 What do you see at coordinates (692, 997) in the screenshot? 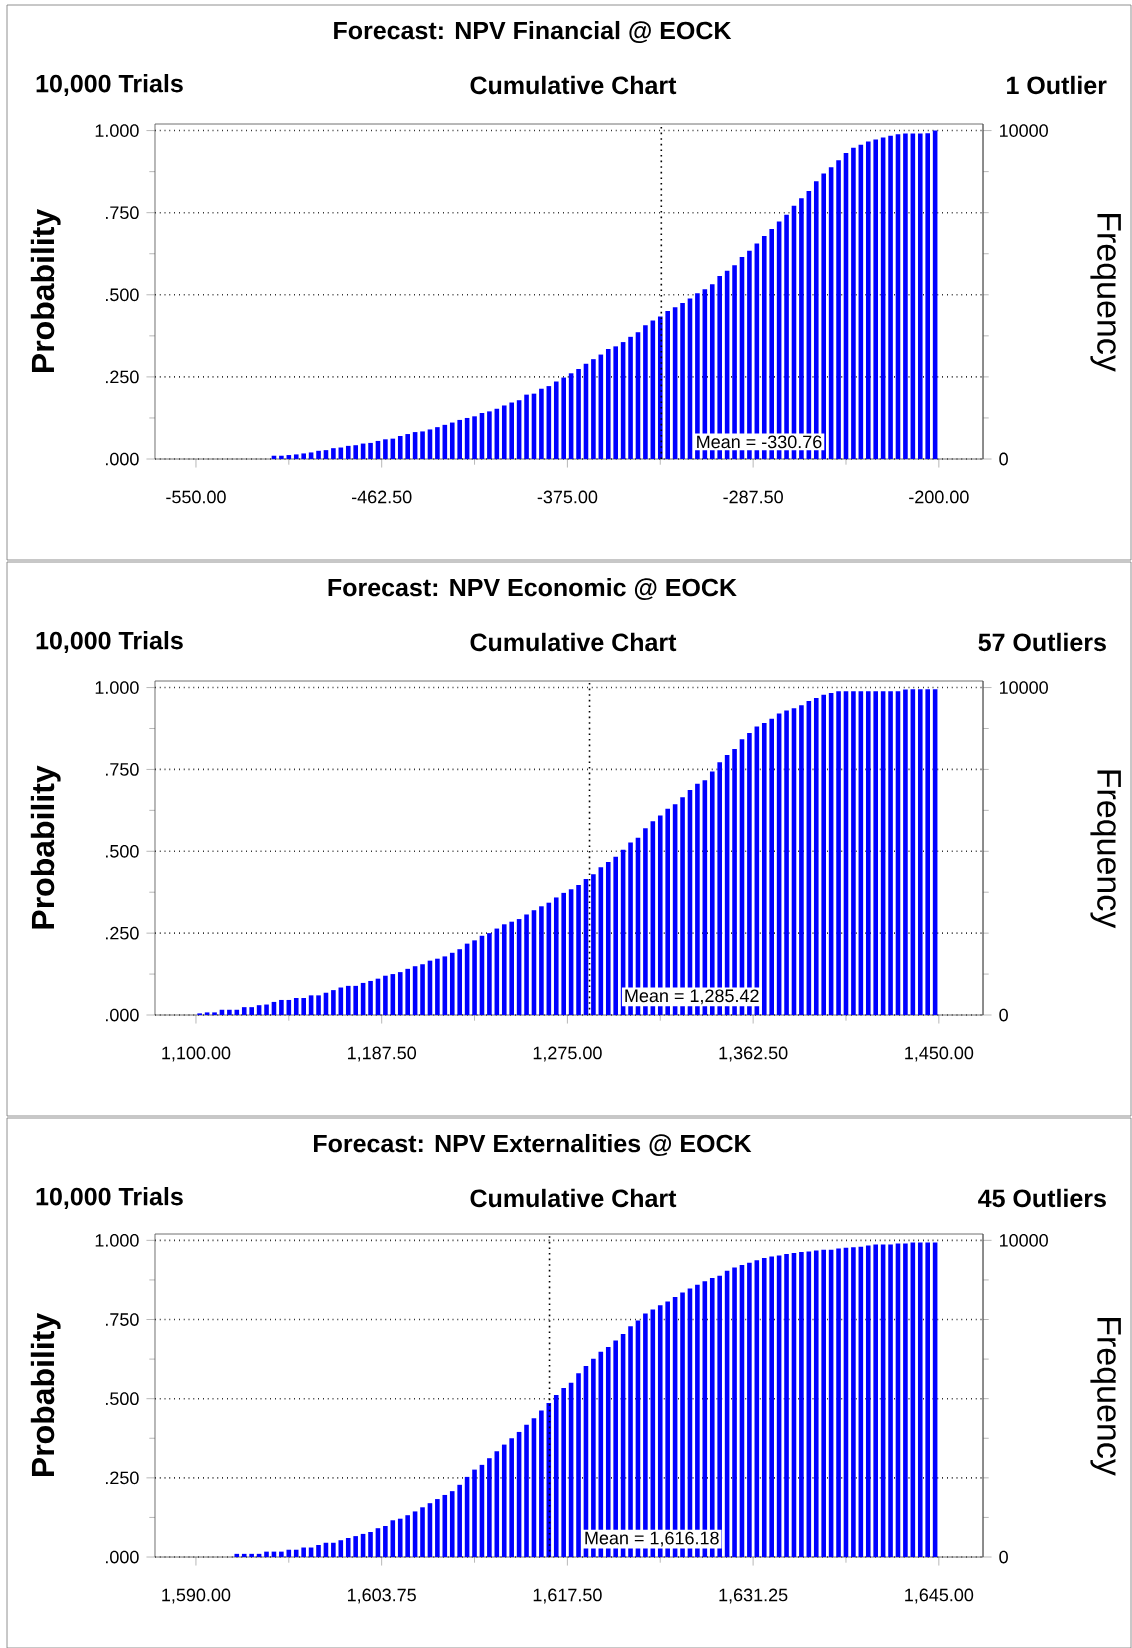
I see `ref-line-label: Mean = 1,285.42` at bounding box center [692, 997].